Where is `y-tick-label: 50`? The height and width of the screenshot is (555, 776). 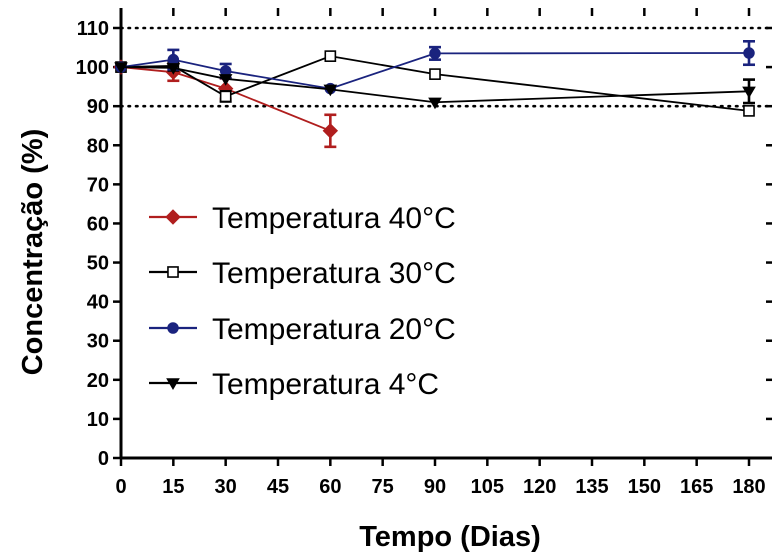
y-tick-label: 50 is located at coordinates (98, 264).